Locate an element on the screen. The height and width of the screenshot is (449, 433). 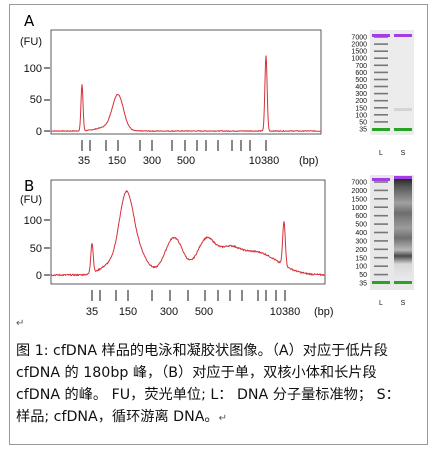
panel-a-trace is located at coordinates (186, 94).